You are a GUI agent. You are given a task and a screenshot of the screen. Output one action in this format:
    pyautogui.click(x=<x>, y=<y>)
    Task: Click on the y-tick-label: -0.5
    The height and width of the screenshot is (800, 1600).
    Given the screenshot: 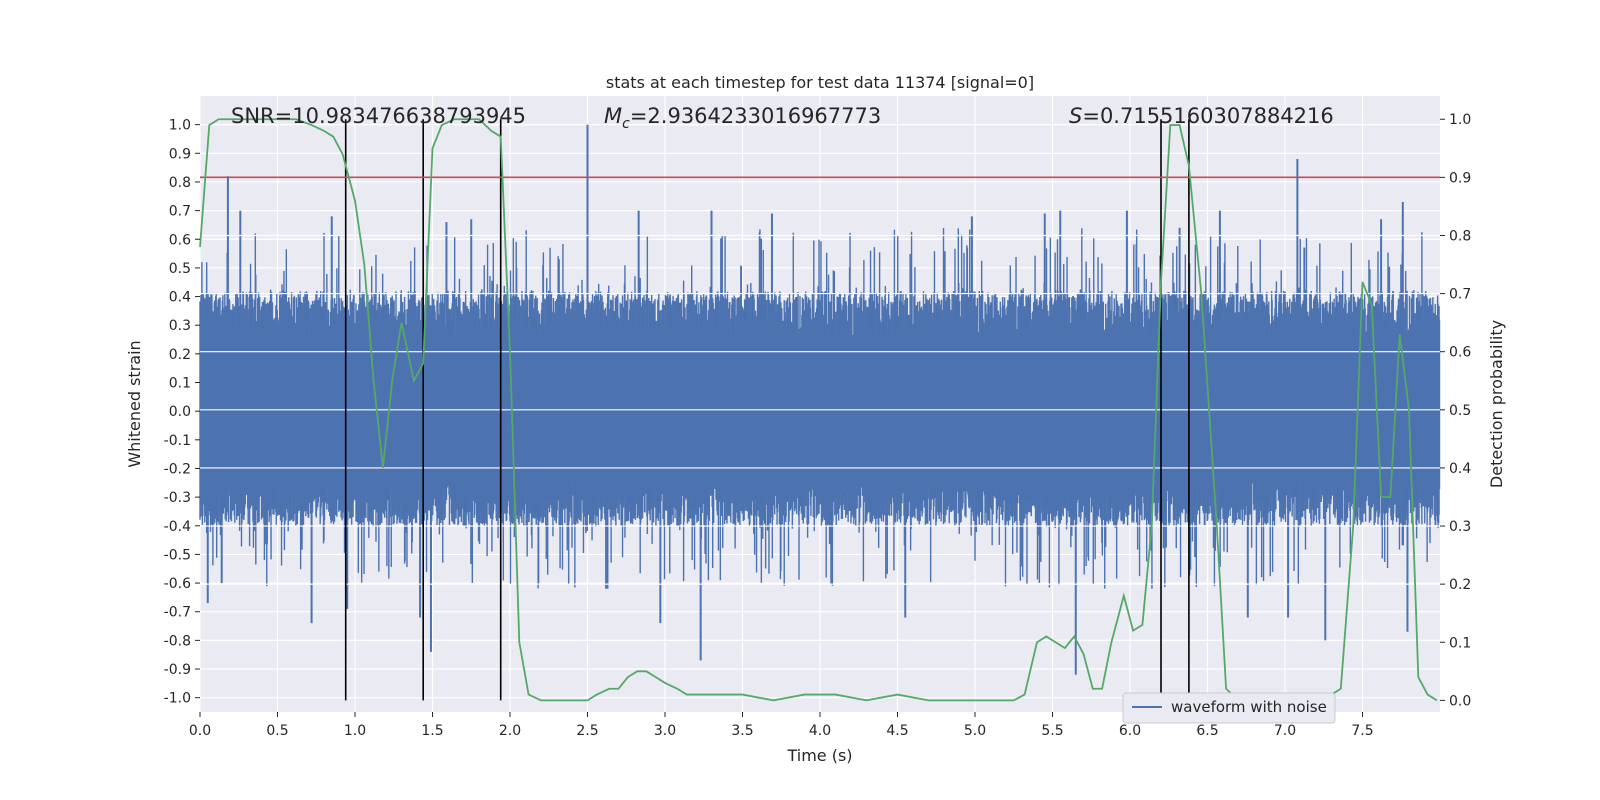 What is the action you would take?
    pyautogui.click(x=177, y=555)
    